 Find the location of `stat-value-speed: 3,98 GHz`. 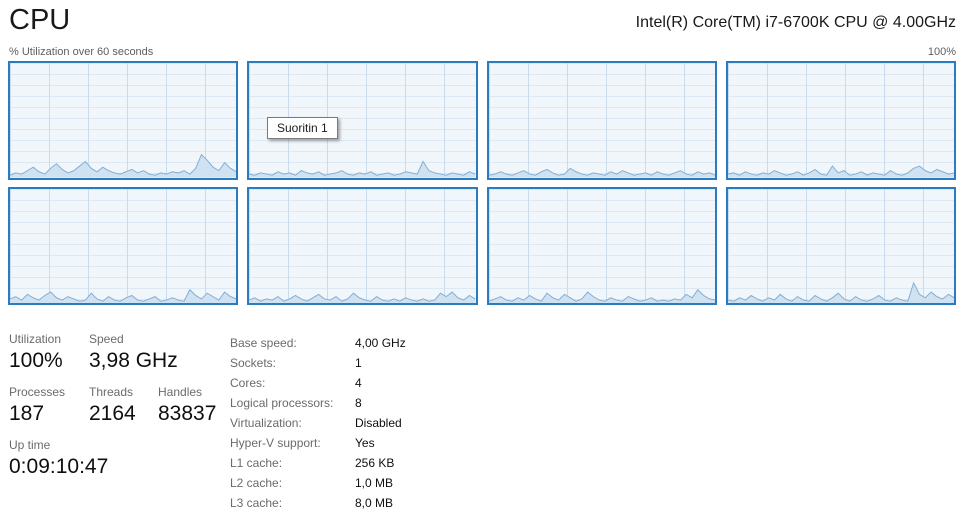

stat-value-speed: 3,98 GHz is located at coordinates (133, 360).